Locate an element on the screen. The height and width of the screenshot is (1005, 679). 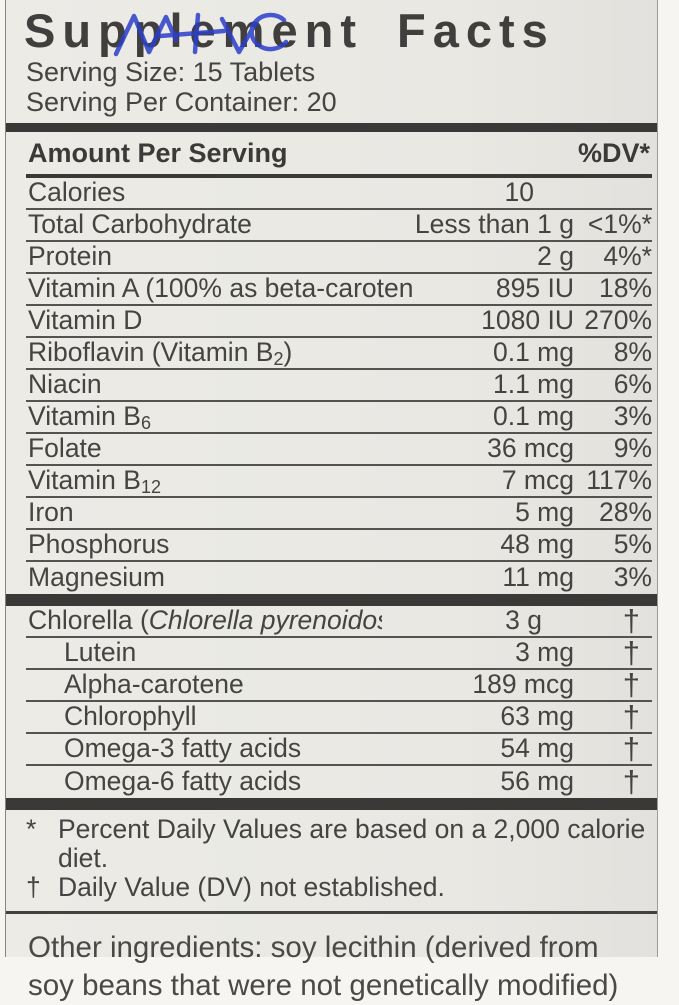
nutrient-label: Total Carbohydrate is located at coordinates (140, 224).